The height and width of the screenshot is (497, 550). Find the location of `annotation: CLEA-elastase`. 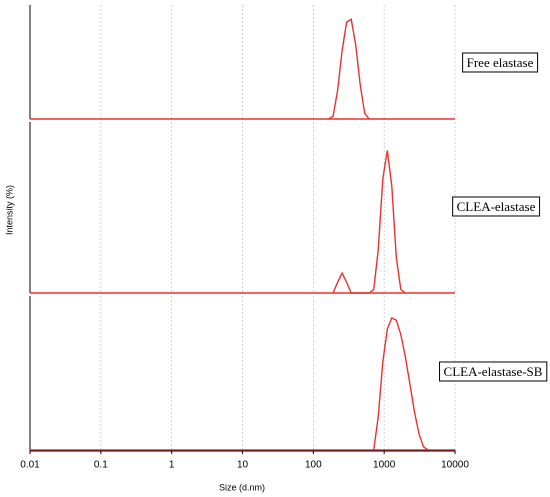

annotation: CLEA-elastase is located at coordinates (496, 206).